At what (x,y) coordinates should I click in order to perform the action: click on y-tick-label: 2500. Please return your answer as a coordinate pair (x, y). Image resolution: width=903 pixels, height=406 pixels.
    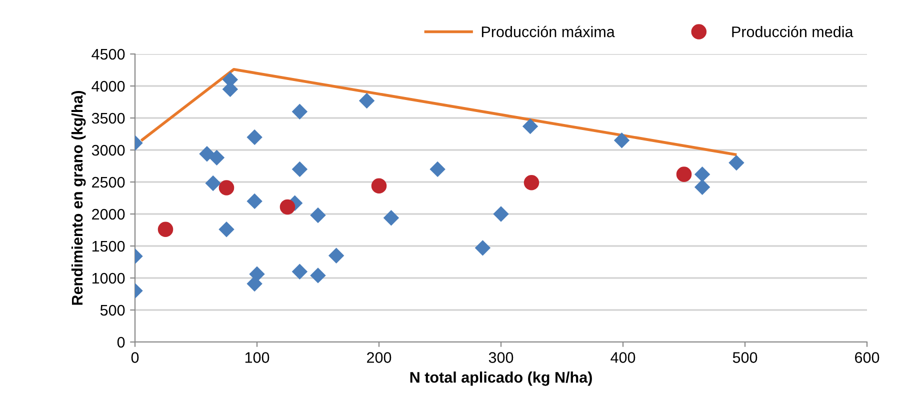
    Looking at the image, I should click on (108, 182).